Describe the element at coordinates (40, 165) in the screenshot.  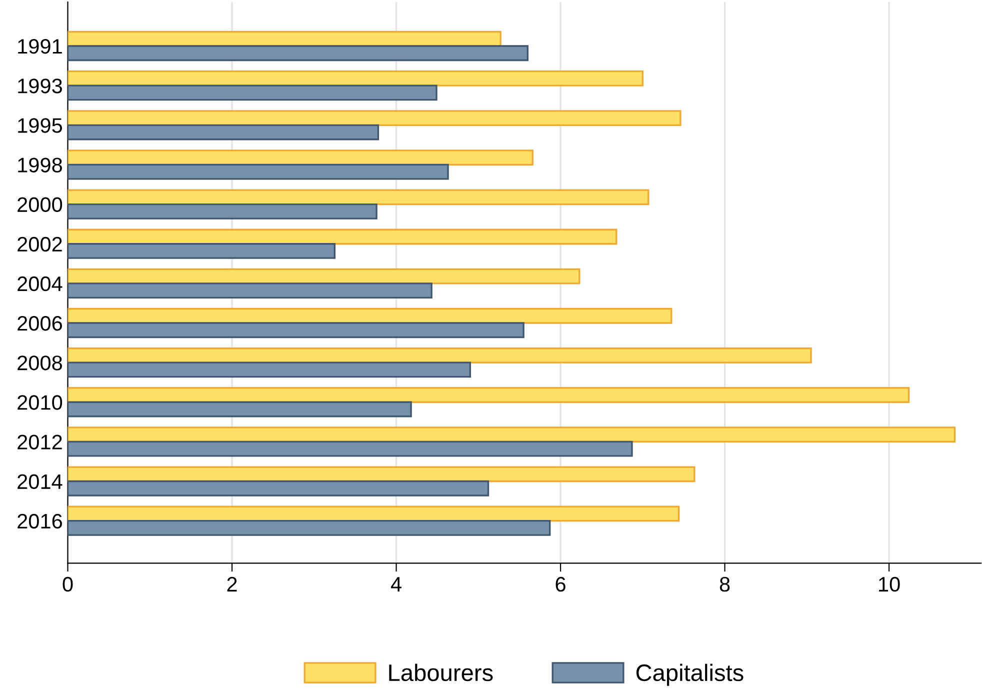
I see `y-tick-label: 1998` at that location.